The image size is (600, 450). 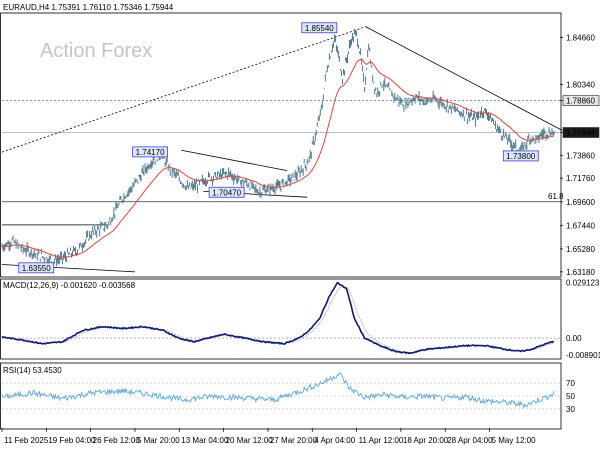 What do you see at coordinates (580, 202) in the screenshot?
I see `price-tick-label: 1.69600` at bounding box center [580, 202].